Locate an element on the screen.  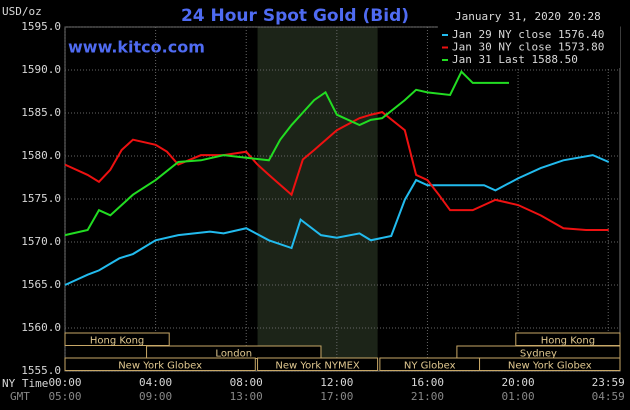
y-tick-label: 1555.0 is located at coordinates (41, 370).